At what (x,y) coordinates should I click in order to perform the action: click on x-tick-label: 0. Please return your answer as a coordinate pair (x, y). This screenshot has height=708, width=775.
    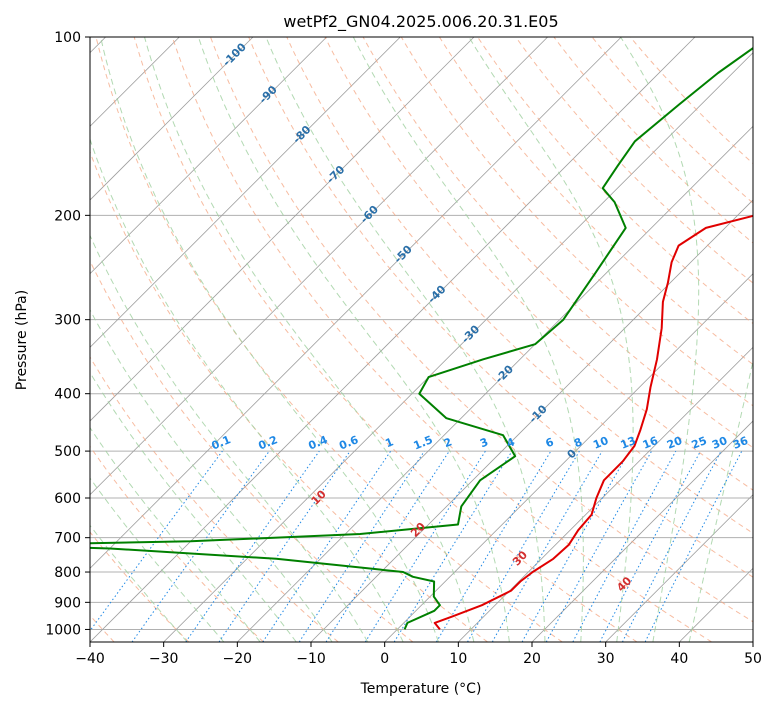
    Looking at the image, I should click on (384, 659).